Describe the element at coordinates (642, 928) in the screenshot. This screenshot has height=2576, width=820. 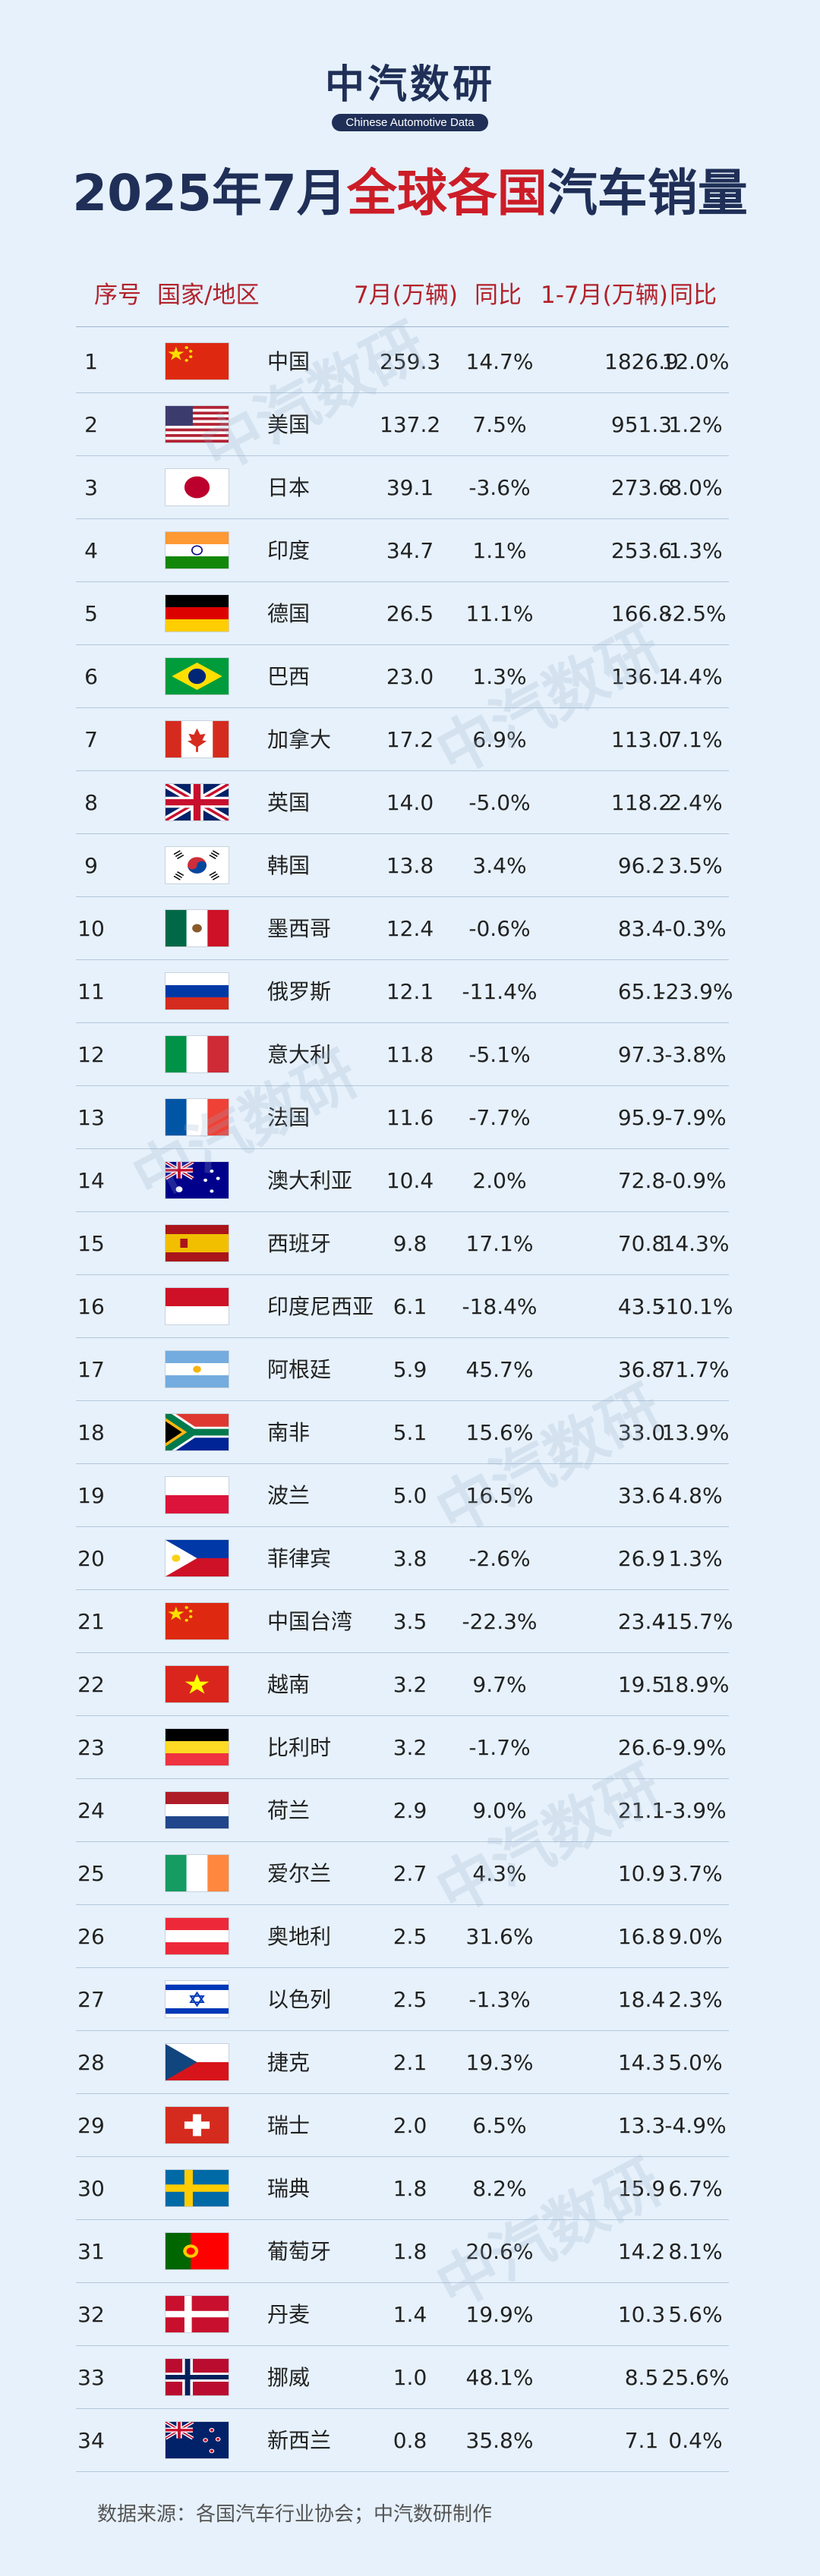
I see `ytd-sales-cell: 83.4` at that location.